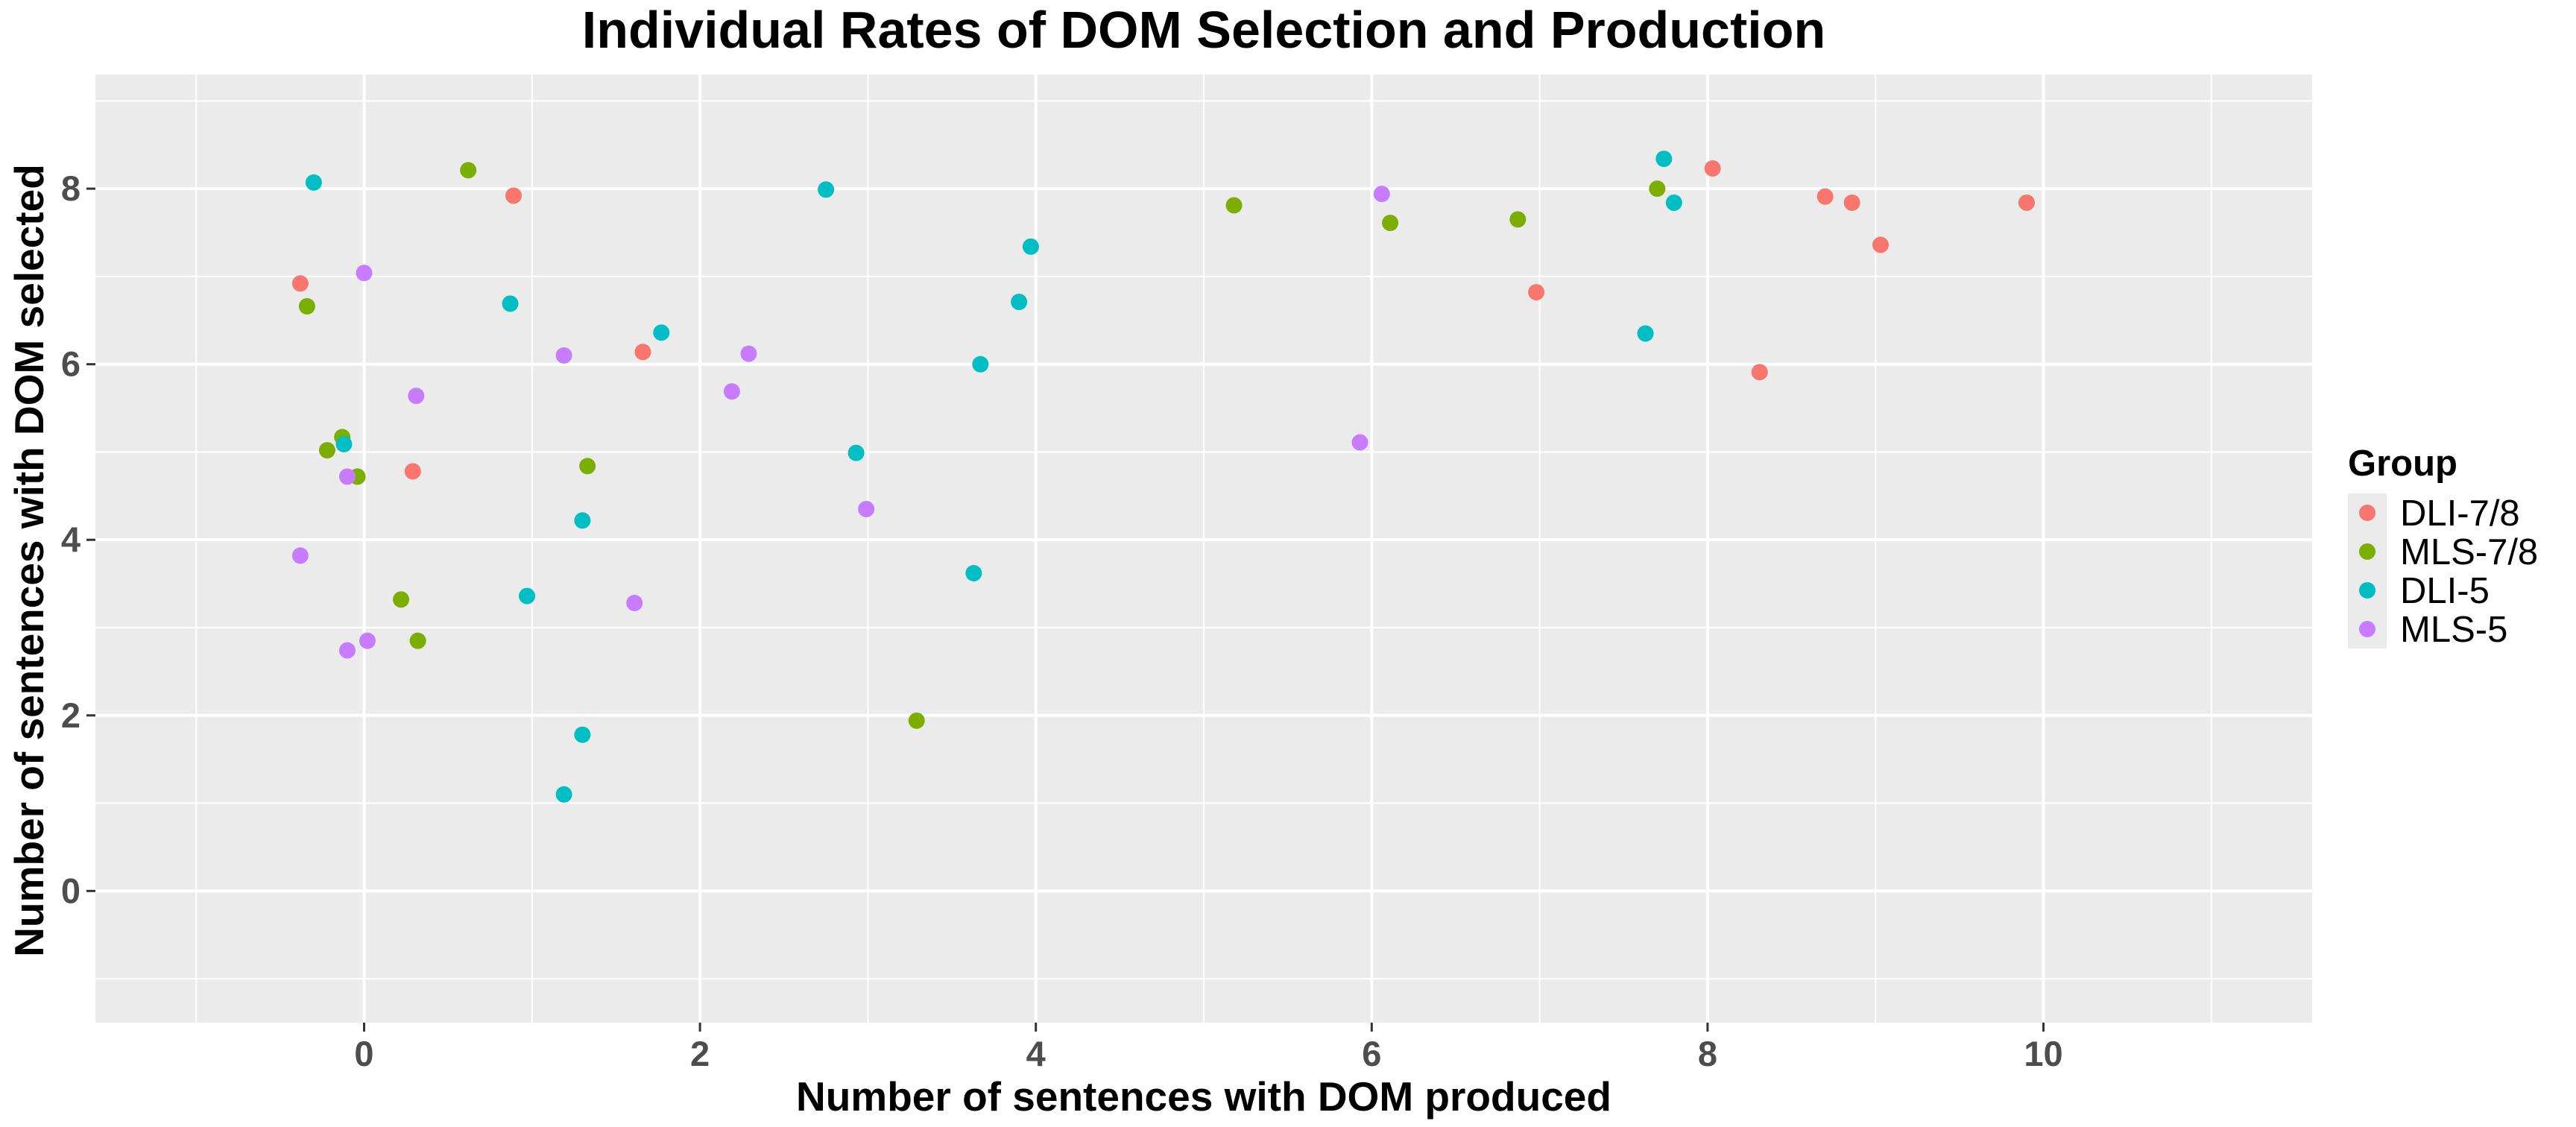 This screenshot has width=2576, height=1127. Describe the element at coordinates (70, 715) in the screenshot. I see `y-tick-label: 2` at that location.